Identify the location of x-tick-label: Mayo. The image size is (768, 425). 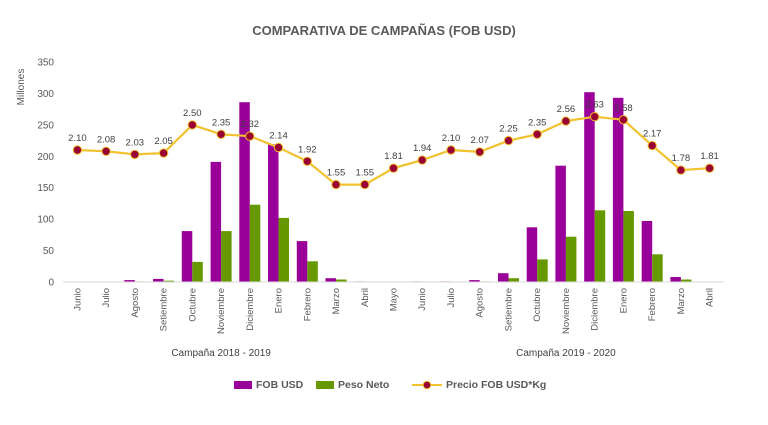
(394, 299).